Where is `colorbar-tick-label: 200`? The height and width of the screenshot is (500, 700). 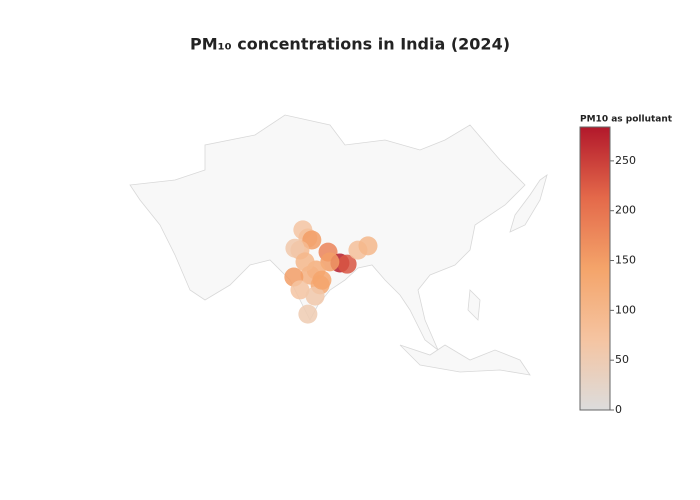 colorbar-tick-label: 200 is located at coordinates (625, 210).